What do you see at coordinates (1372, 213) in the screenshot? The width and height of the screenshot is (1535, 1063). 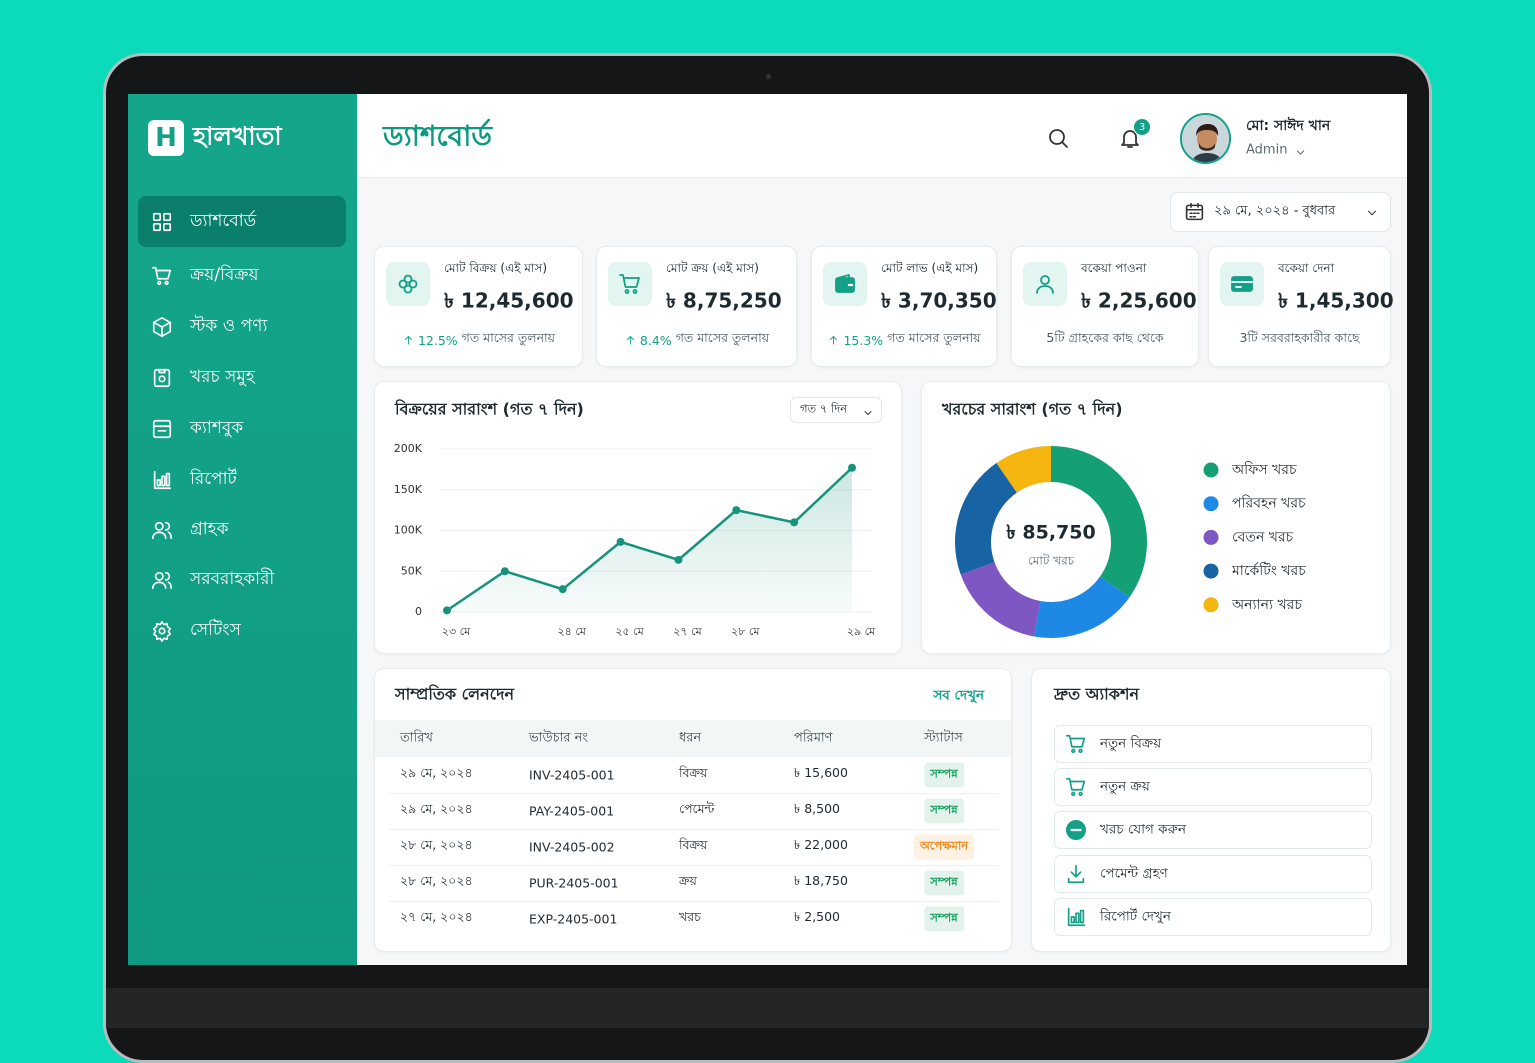 I see `date-chevron-part` at bounding box center [1372, 213].